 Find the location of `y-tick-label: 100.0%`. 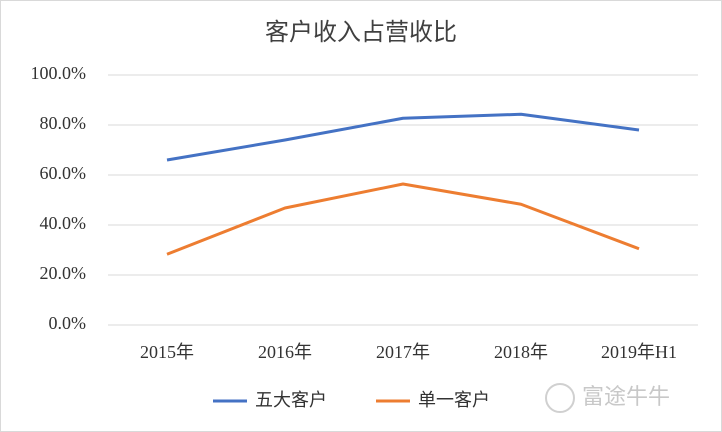

y-tick-label: 100.0% is located at coordinates (59, 73).